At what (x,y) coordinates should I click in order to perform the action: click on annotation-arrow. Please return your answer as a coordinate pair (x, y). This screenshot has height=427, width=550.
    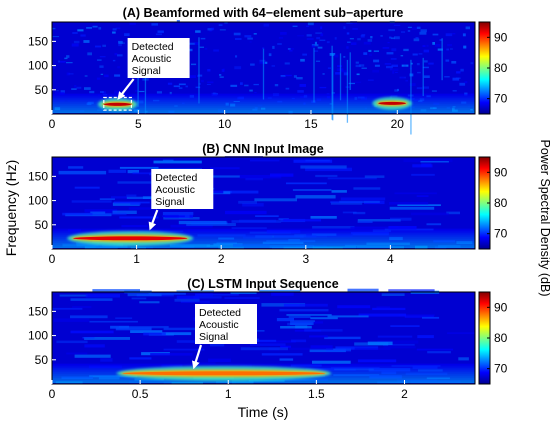
    Looking at the image, I should click on (126, 89).